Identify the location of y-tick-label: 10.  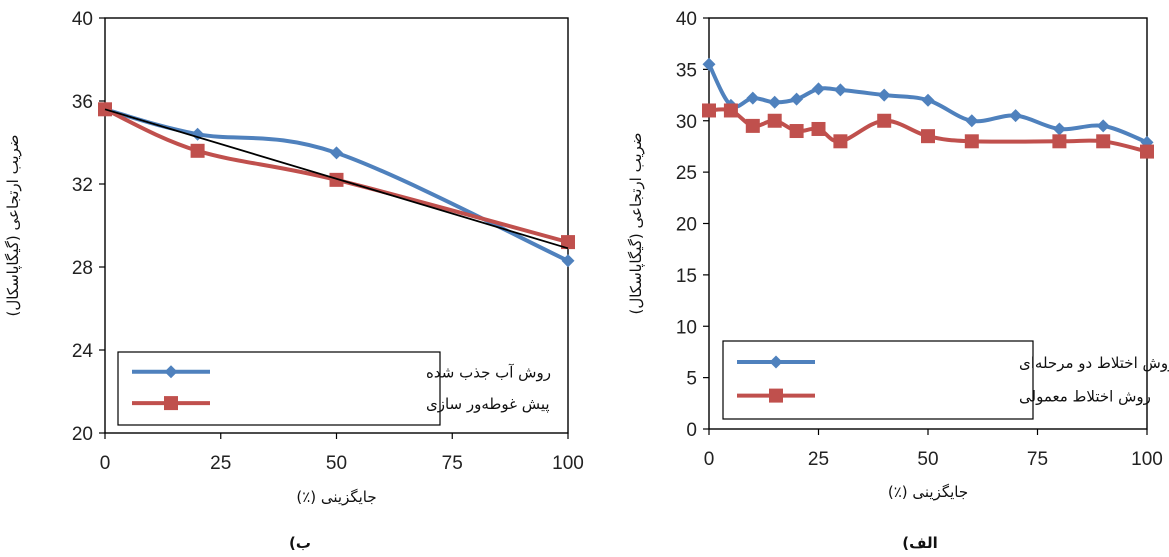
(686, 327).